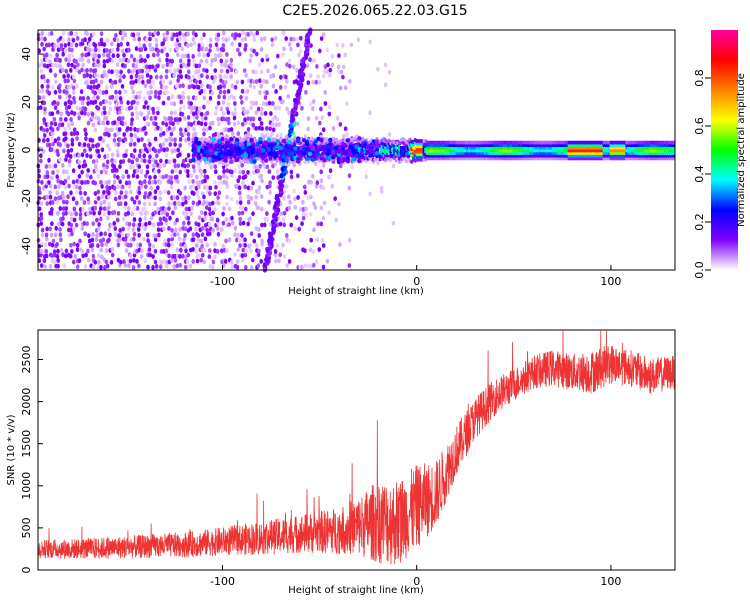 Image resolution: width=750 pixels, height=600 pixels. What do you see at coordinates (278, 210) in the screenshot?
I see `sweep-point` at bounding box center [278, 210].